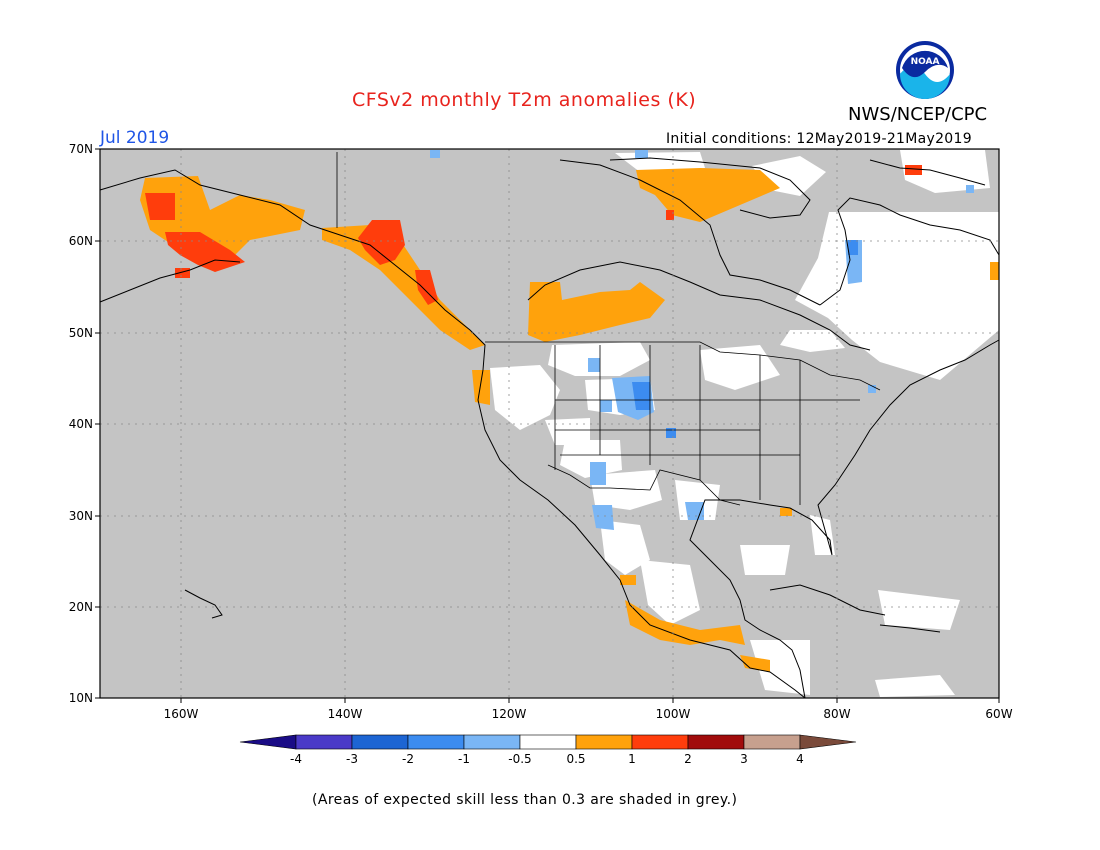 Image resolution: width=1100 pixels, height=850 pixels. I want to click on colorbar-label: 3, so click(744, 759).